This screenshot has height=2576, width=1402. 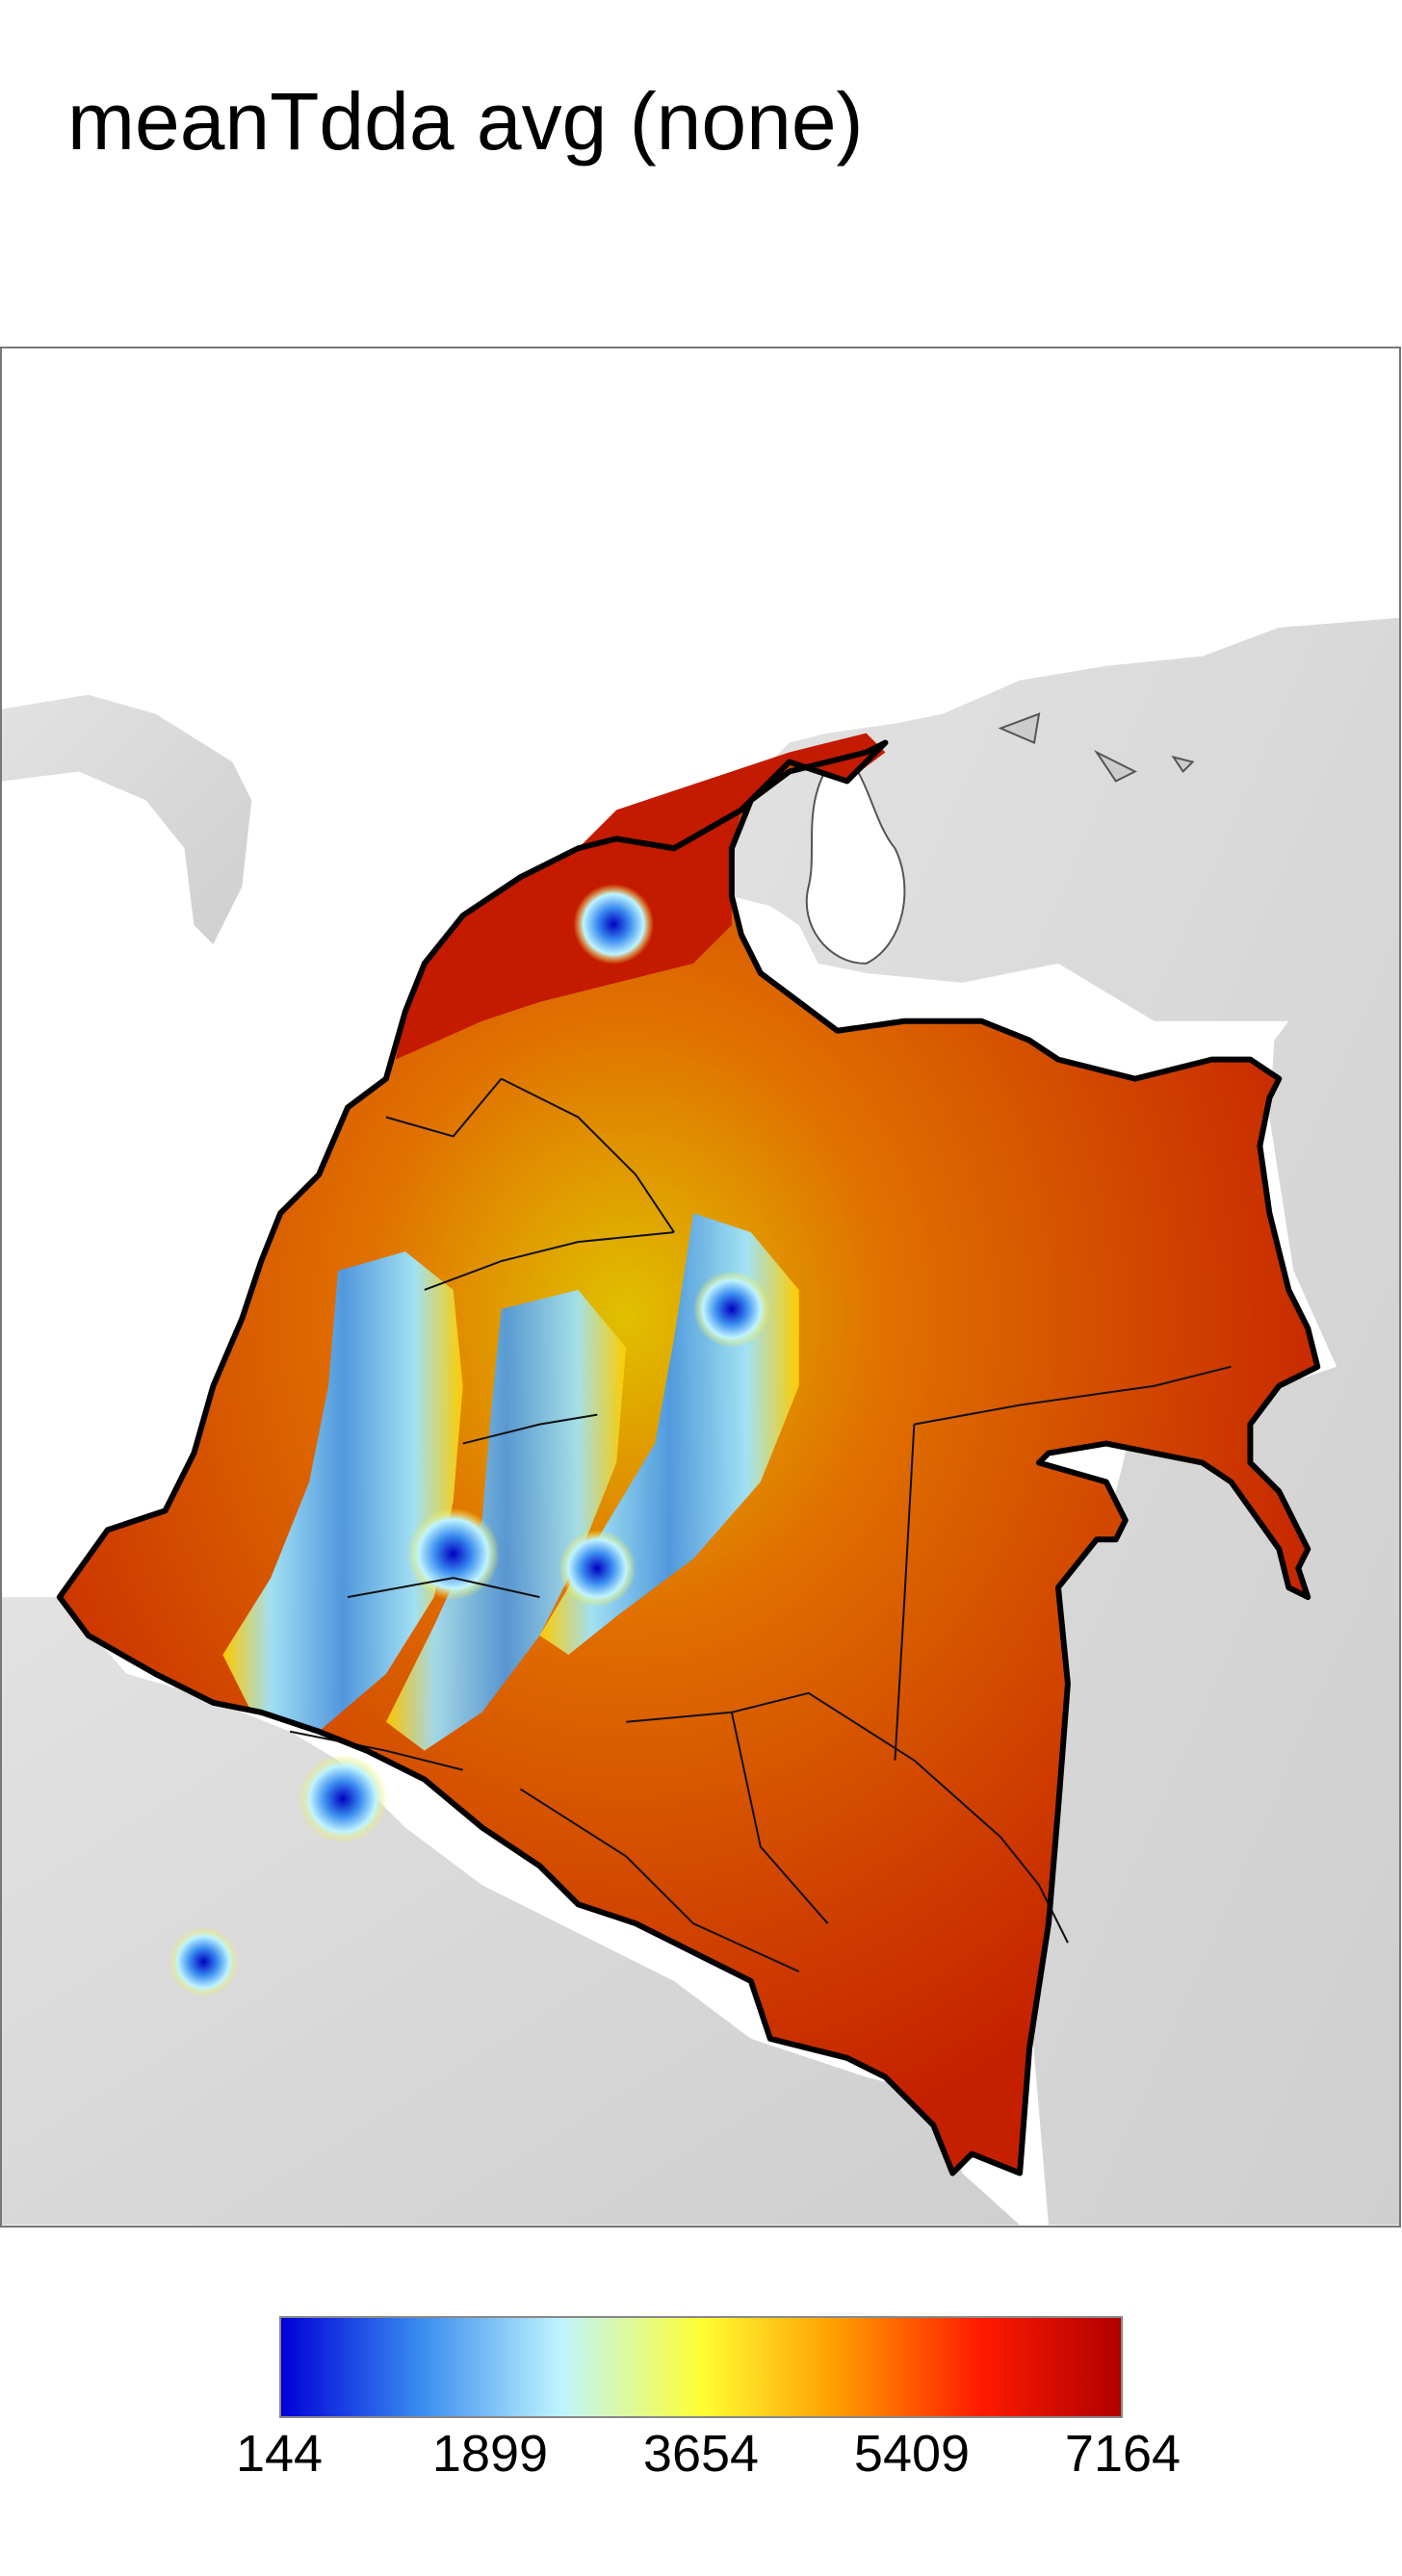 I want to click on caribbean-north-red, so click(x=568, y=935).